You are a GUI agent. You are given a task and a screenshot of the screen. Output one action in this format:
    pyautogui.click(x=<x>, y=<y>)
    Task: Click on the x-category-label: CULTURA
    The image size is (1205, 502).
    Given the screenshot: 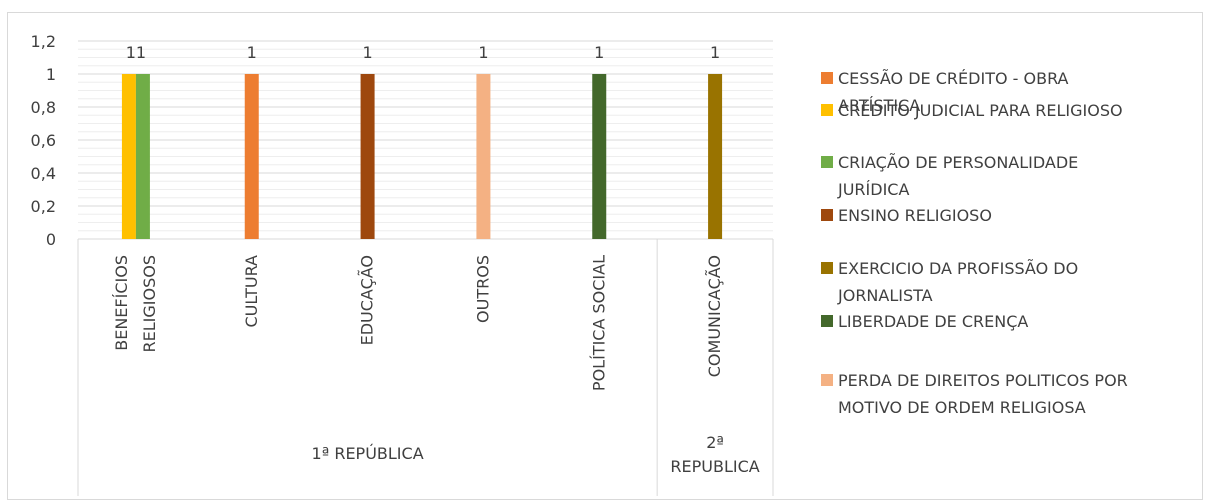 What is the action you would take?
    pyautogui.click(x=251, y=291)
    